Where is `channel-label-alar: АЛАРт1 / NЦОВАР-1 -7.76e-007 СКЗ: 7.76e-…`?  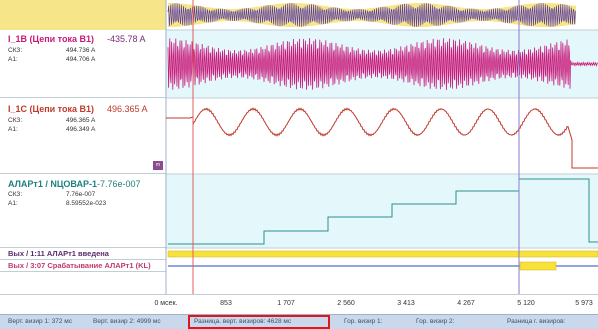
channel-label-alar: АЛАРт1 / NЦОВАР-1 -7.76e-007 СКЗ: 7.76e-… is located at coordinates (83, 211).